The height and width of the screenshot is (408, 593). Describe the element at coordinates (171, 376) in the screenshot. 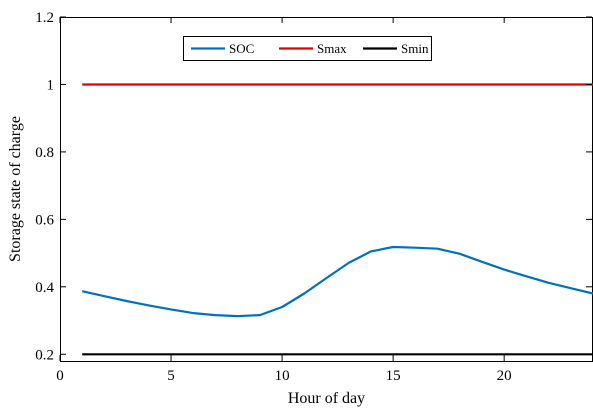

I see `x-tick-label: 5` at that location.